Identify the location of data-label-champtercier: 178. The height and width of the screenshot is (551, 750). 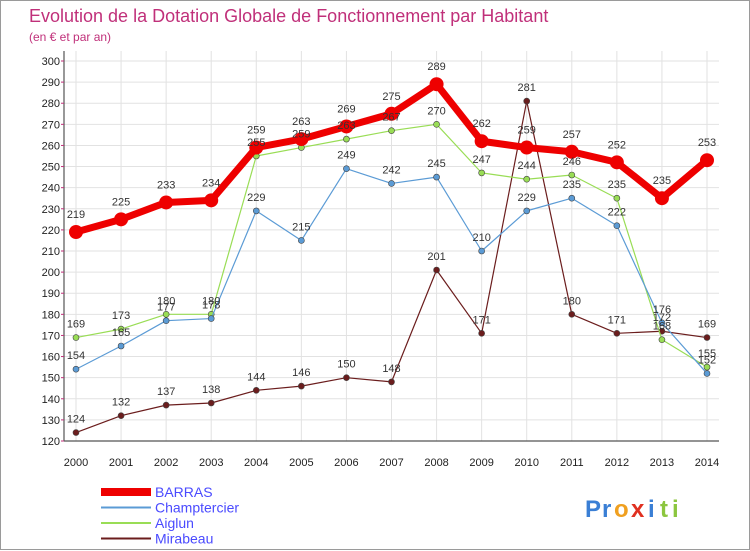
(211, 306).